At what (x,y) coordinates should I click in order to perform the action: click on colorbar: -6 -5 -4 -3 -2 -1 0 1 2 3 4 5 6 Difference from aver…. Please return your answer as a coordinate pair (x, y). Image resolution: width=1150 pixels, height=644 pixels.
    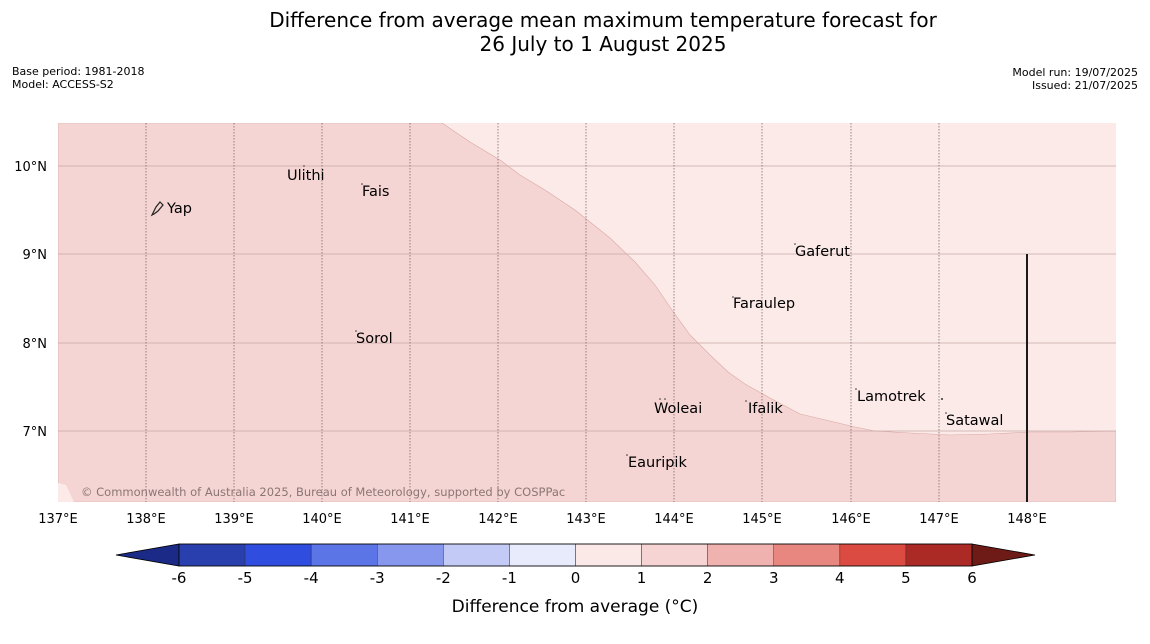
    Looking at the image, I should click on (575, 580).